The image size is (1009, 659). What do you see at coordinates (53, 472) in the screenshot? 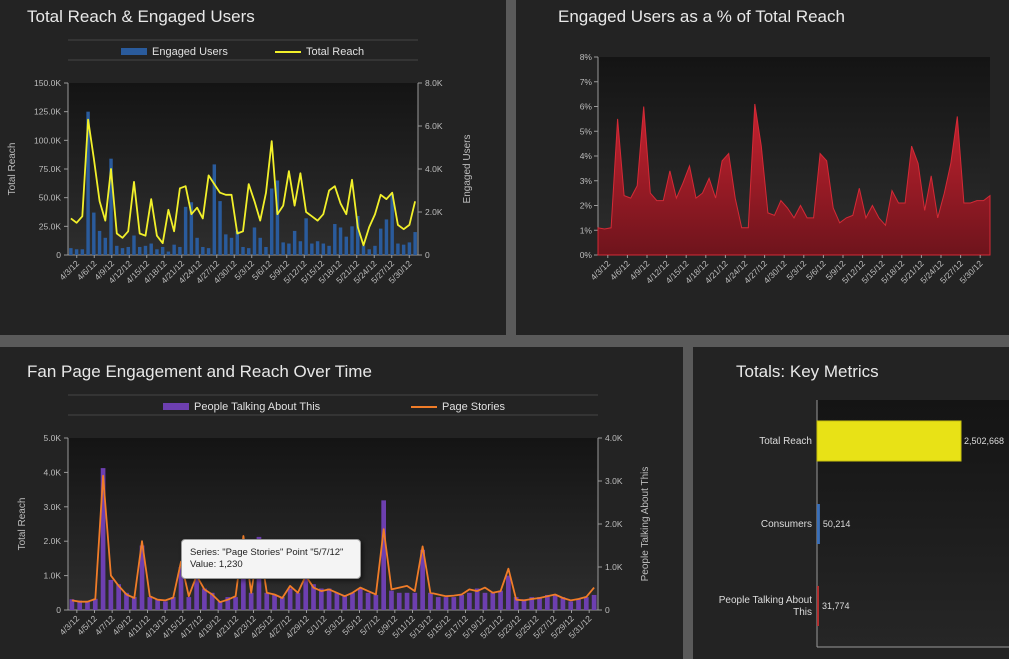
I see `y-tick-label: 4.0K` at bounding box center [53, 472].